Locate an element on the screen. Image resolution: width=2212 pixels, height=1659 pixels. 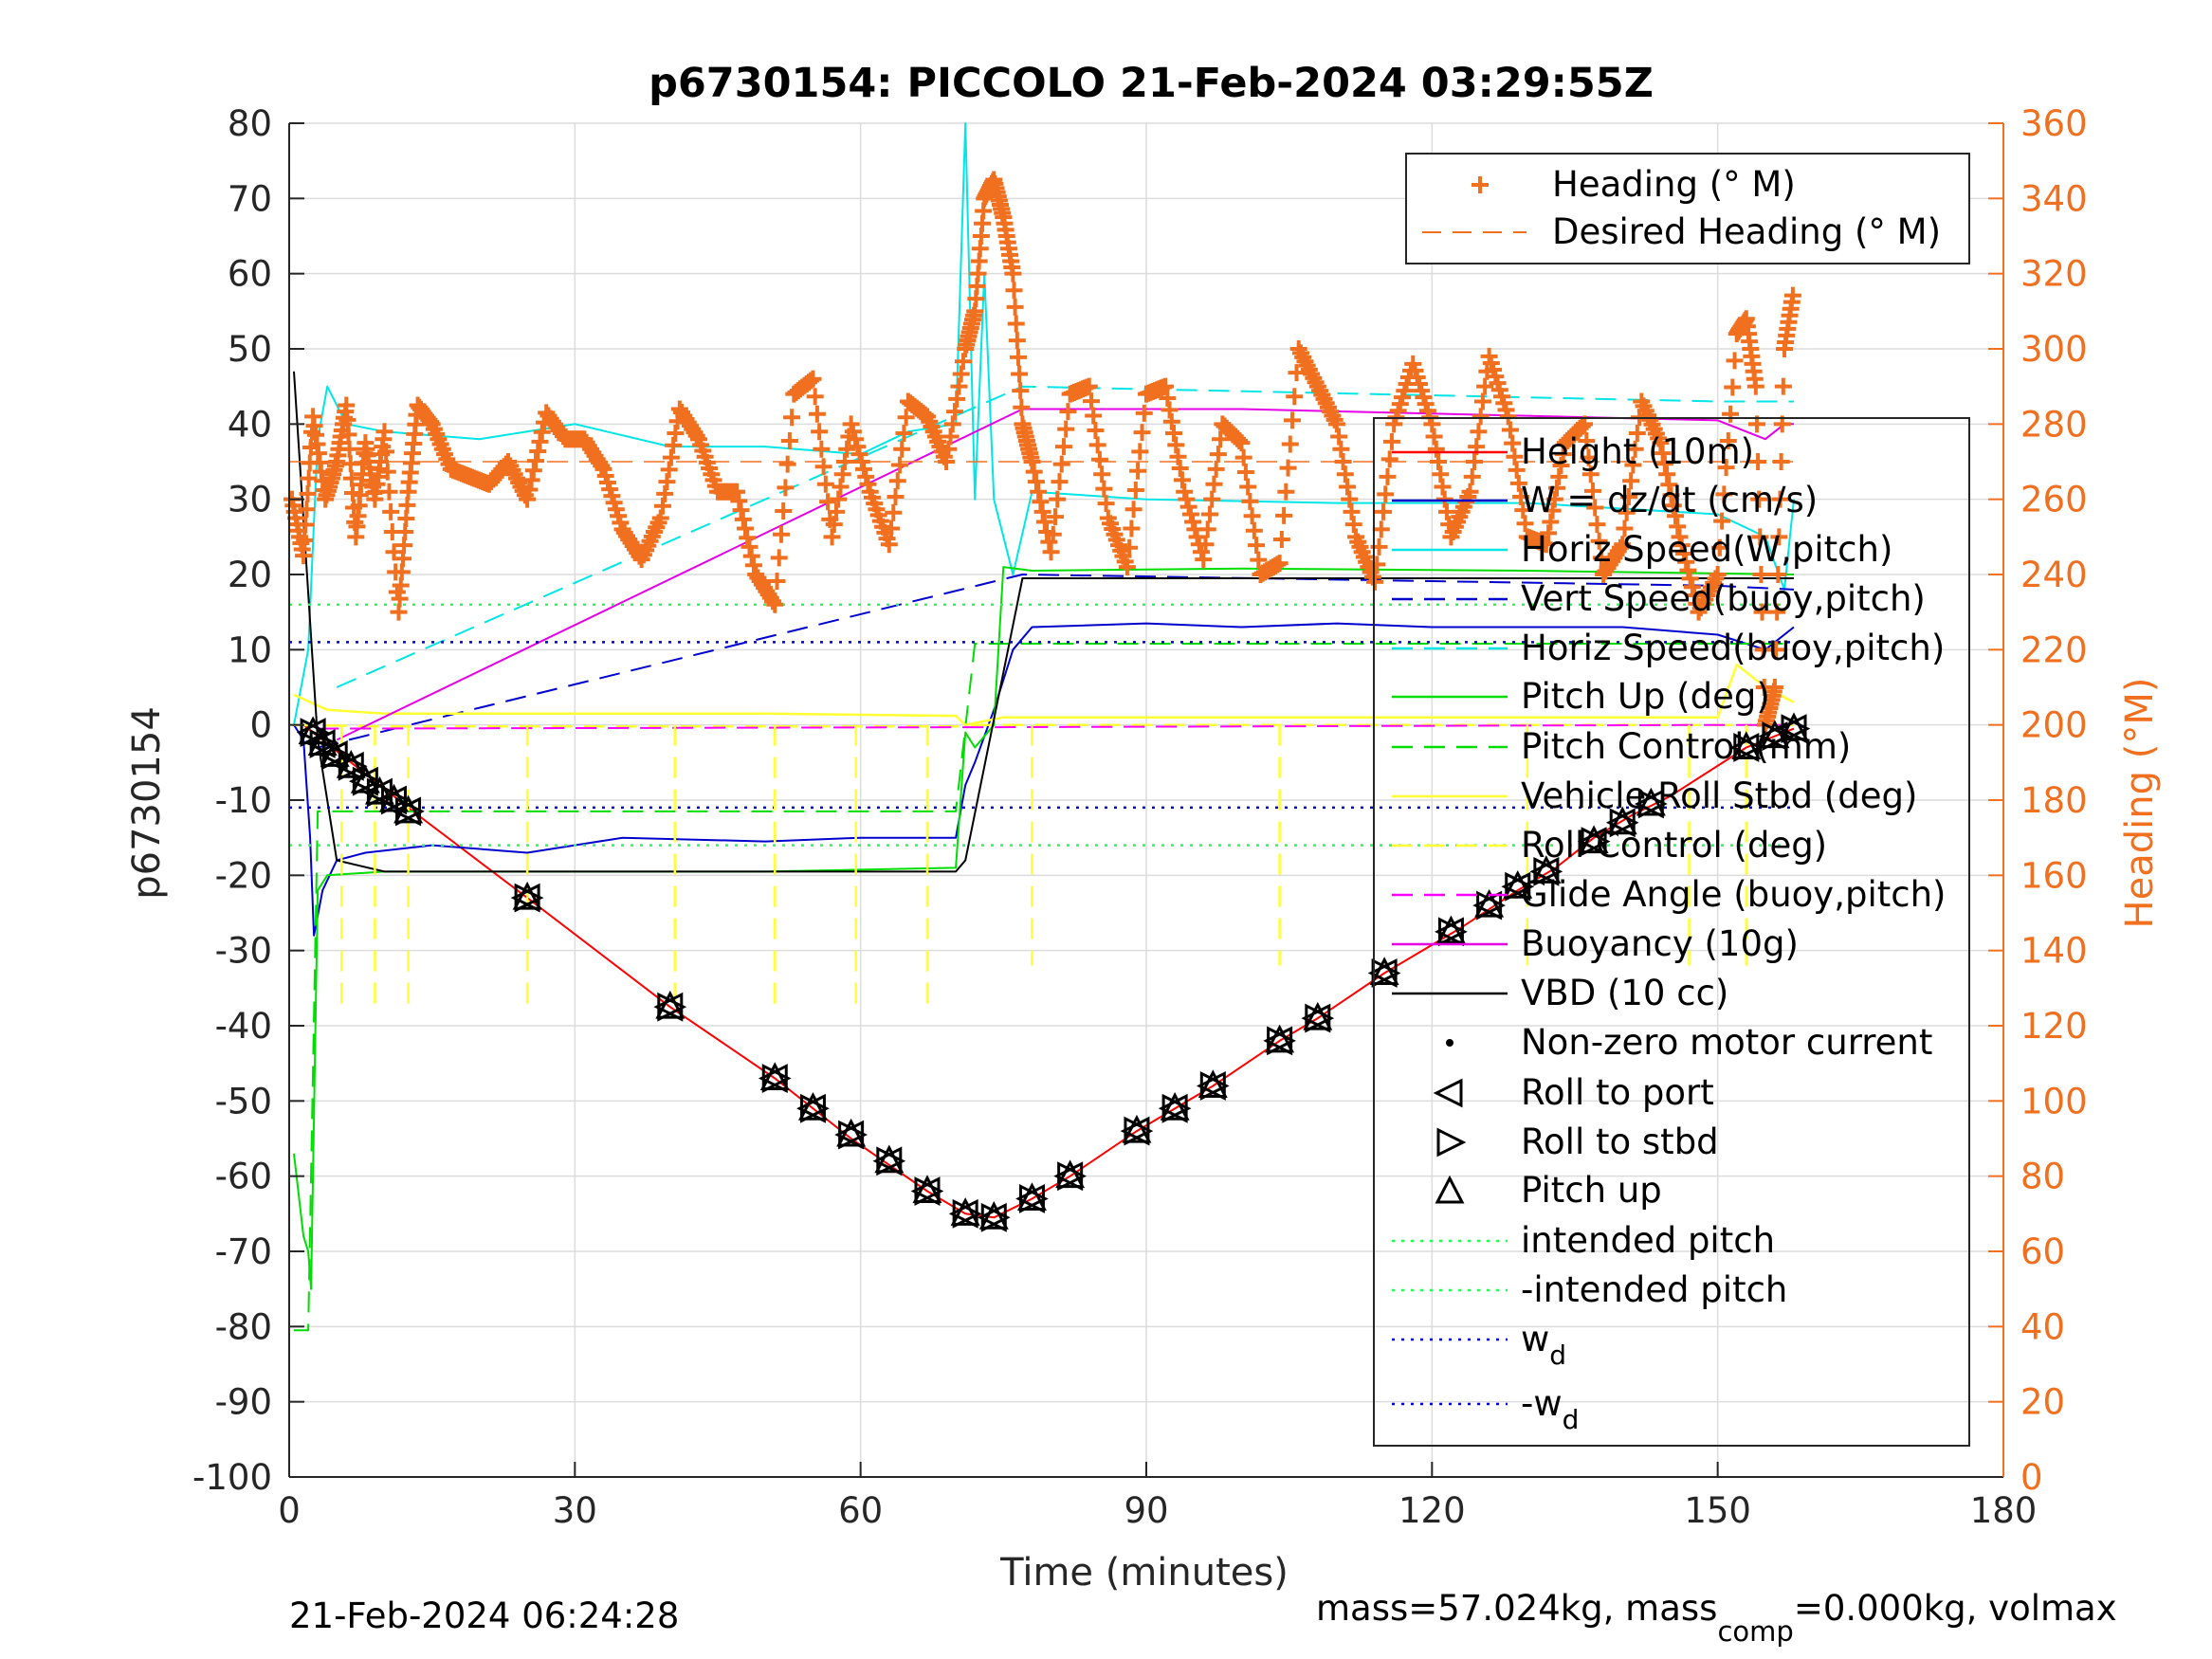
y-right-tick-label: 0 is located at coordinates (2031, 1477).